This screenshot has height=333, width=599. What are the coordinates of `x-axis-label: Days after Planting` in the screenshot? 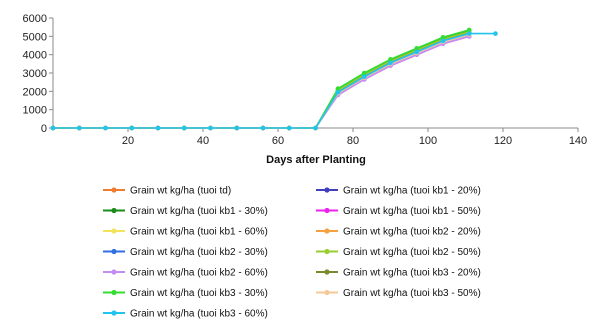 It's located at (316, 160).